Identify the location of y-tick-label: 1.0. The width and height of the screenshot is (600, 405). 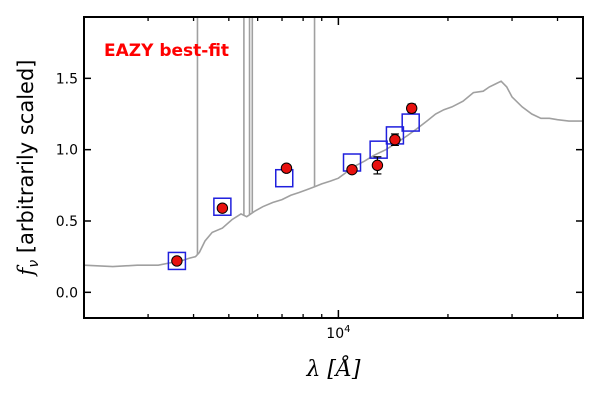
(67, 151).